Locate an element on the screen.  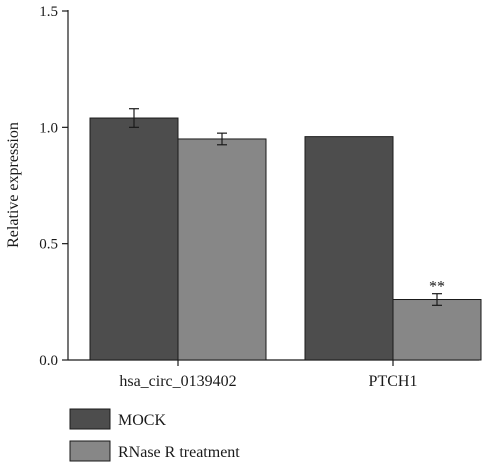
y-axis-label: Relative expression is located at coordinates (13, 185).